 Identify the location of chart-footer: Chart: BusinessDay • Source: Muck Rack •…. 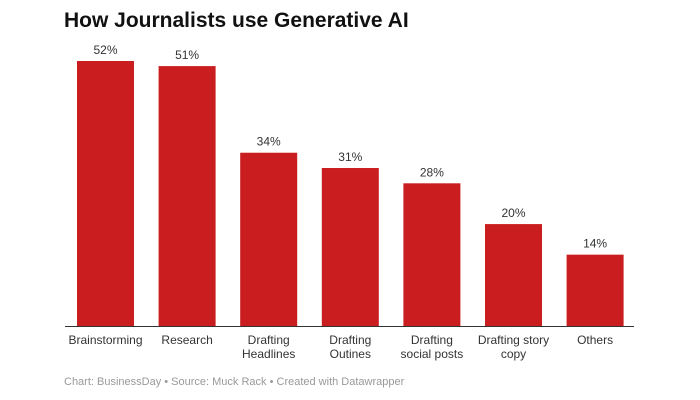
(234, 382).